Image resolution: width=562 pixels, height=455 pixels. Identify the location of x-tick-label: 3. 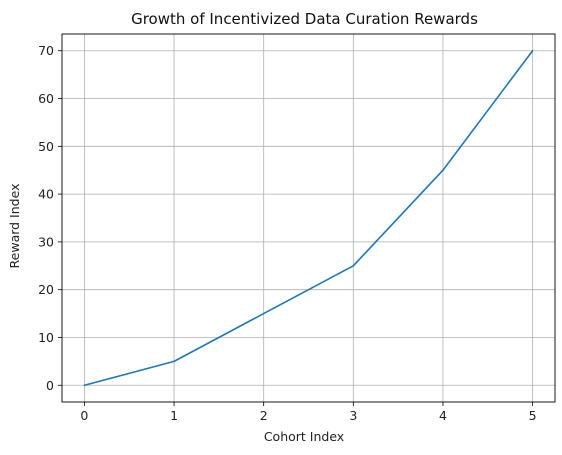
(353, 415).